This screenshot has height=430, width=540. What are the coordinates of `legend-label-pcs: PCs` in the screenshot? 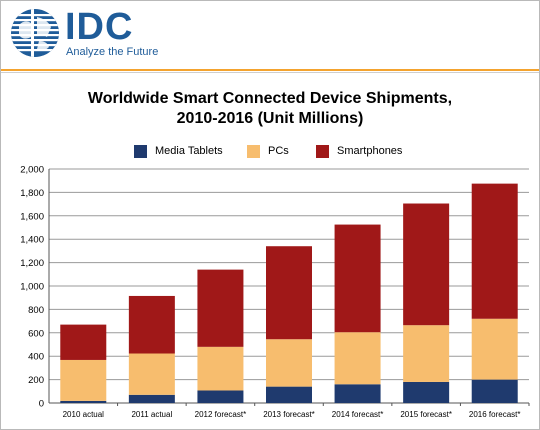 It's located at (278, 151).